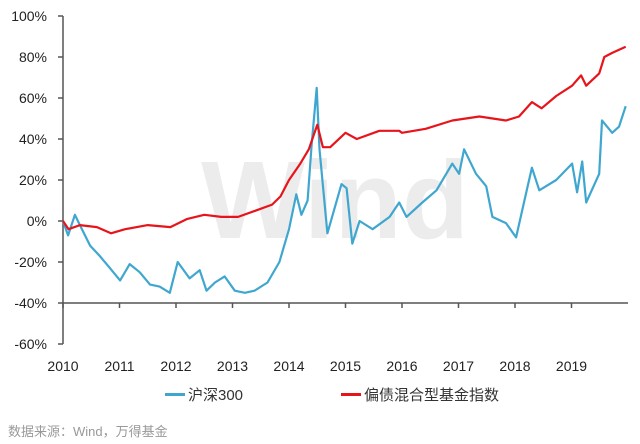  What do you see at coordinates (345, 366) in the screenshot?
I see `x-tick-label: 2015` at bounding box center [345, 366].